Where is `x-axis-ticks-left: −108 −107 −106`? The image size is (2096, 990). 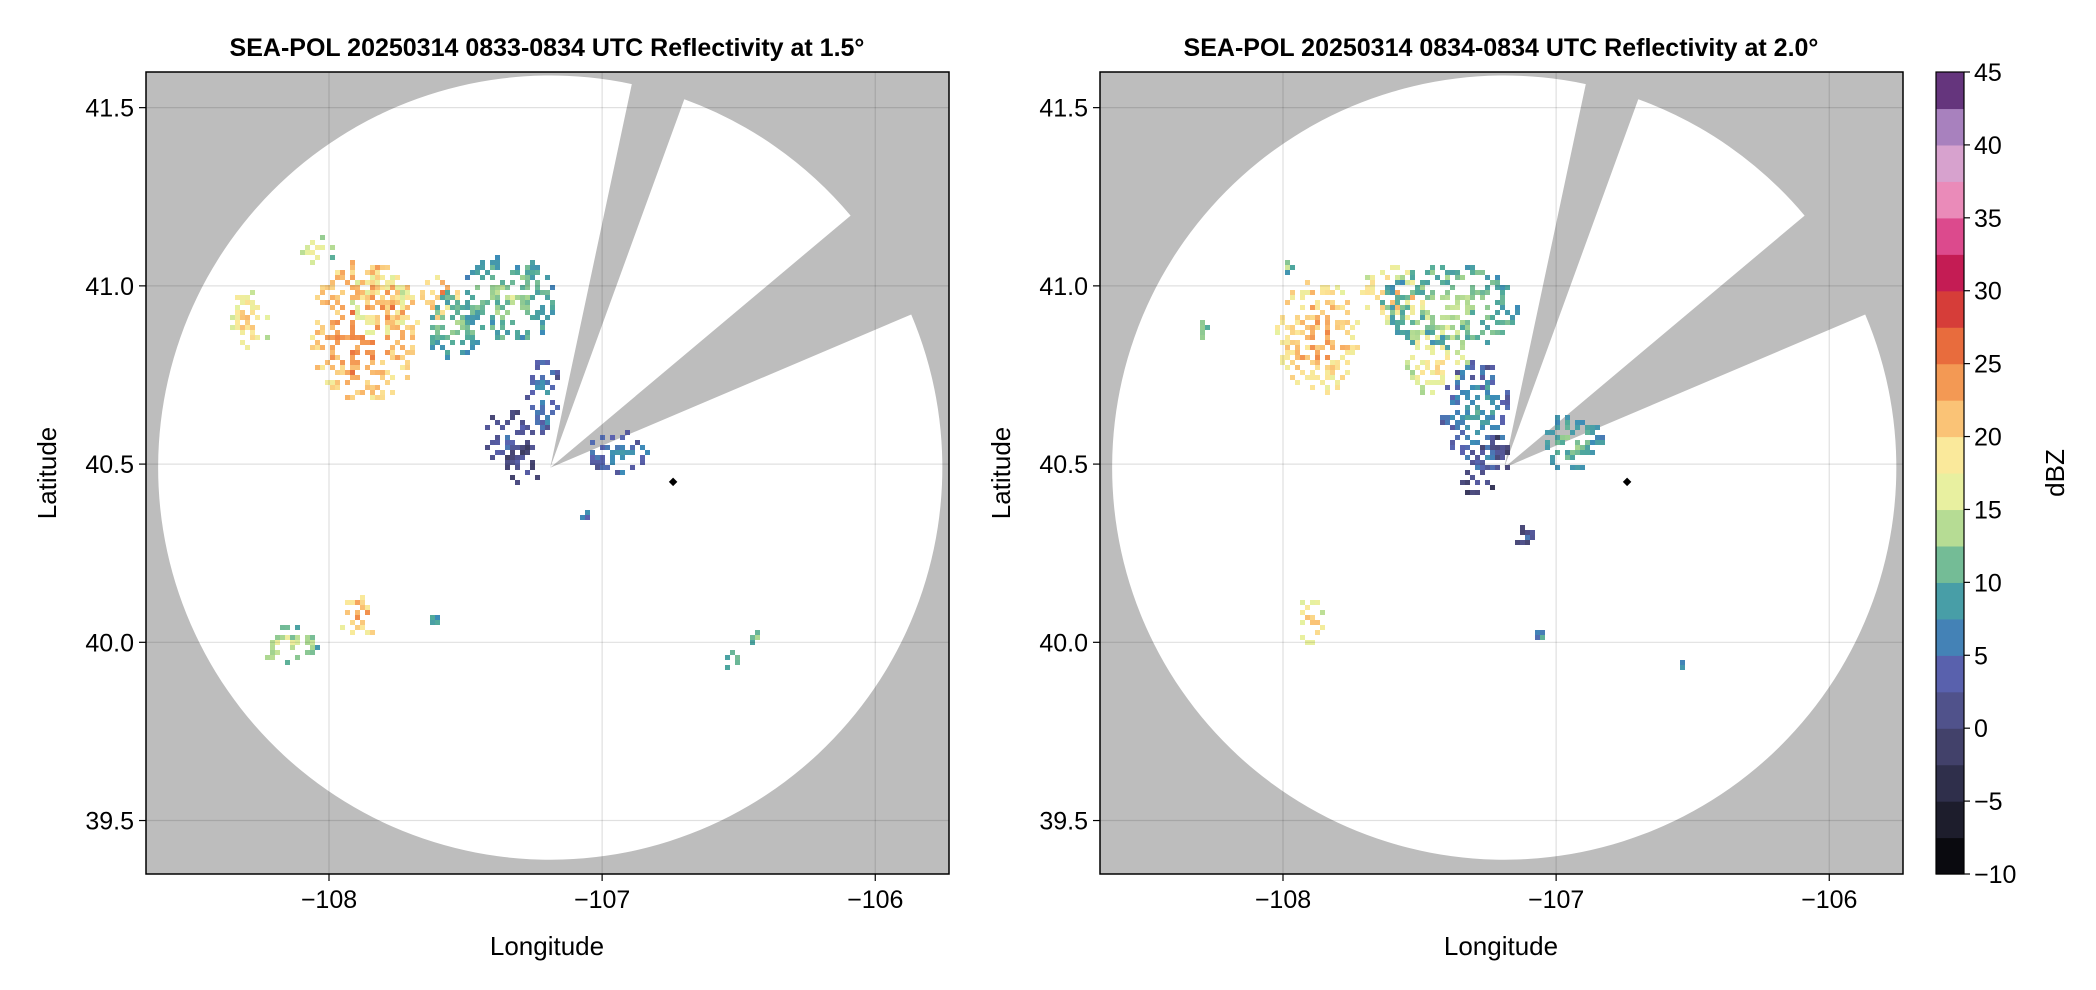
x-axis-ticks-left: −108 −107 −106 is located at coordinates (602, 894).